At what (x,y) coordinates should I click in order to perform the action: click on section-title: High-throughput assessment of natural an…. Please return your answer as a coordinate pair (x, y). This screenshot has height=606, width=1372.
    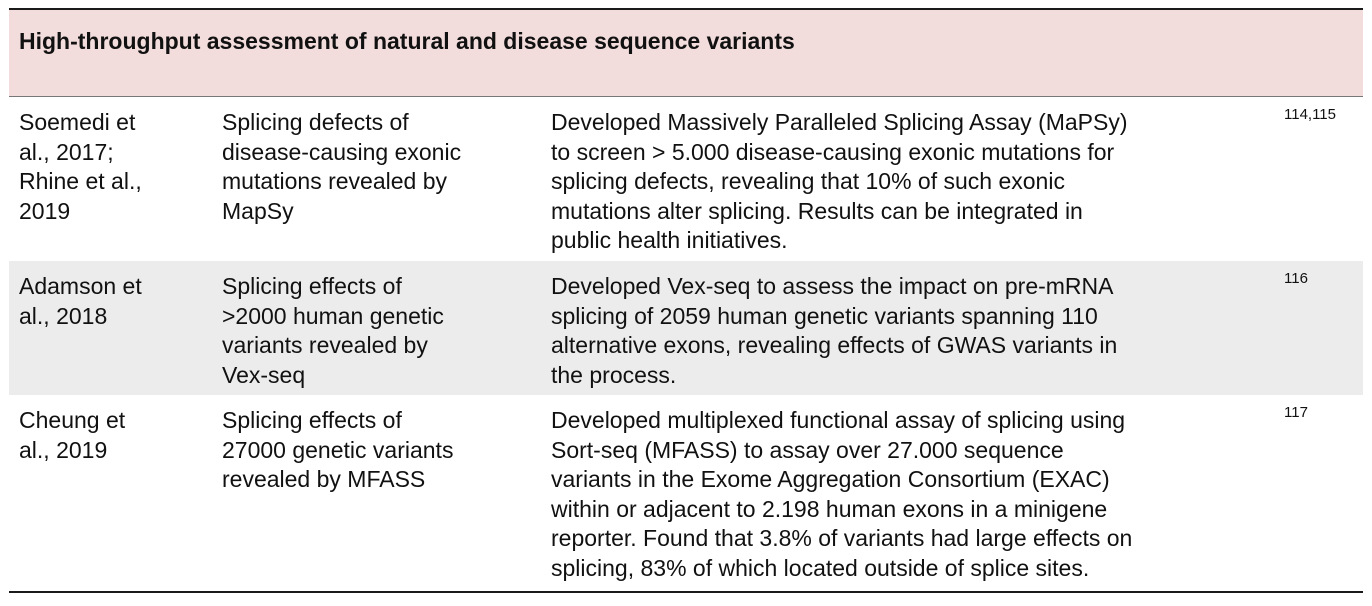
    Looking at the image, I should click on (407, 41).